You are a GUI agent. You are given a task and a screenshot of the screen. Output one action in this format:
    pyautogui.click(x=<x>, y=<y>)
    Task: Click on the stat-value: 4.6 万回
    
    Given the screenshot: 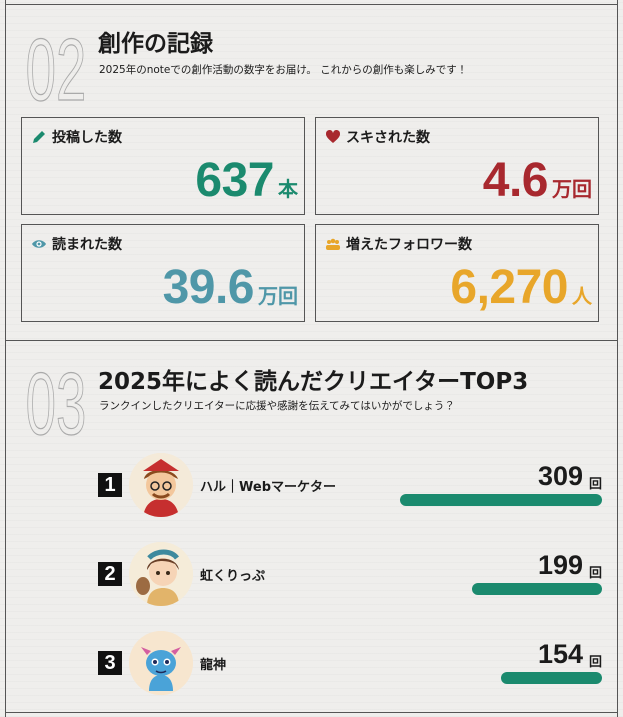 What is the action you would take?
    pyautogui.click(x=537, y=180)
    